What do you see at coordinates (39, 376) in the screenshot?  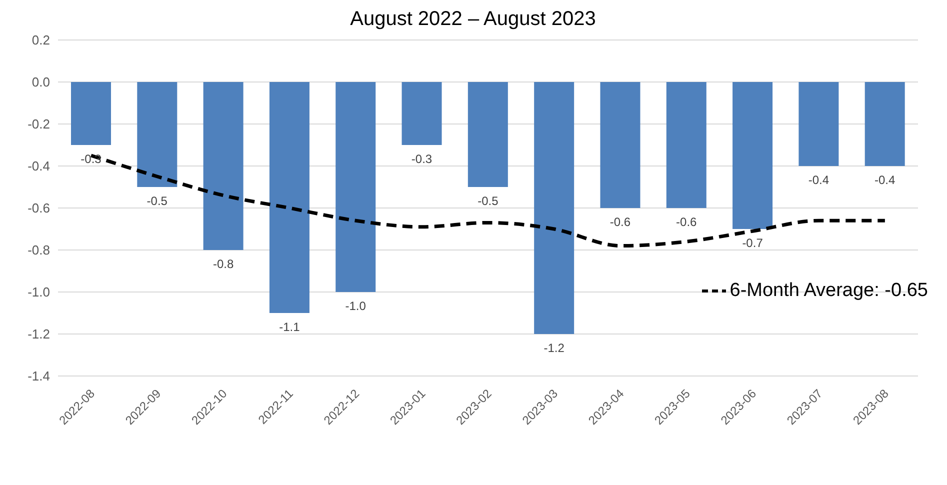 I see `y-tick-label: -1.4` at bounding box center [39, 376].